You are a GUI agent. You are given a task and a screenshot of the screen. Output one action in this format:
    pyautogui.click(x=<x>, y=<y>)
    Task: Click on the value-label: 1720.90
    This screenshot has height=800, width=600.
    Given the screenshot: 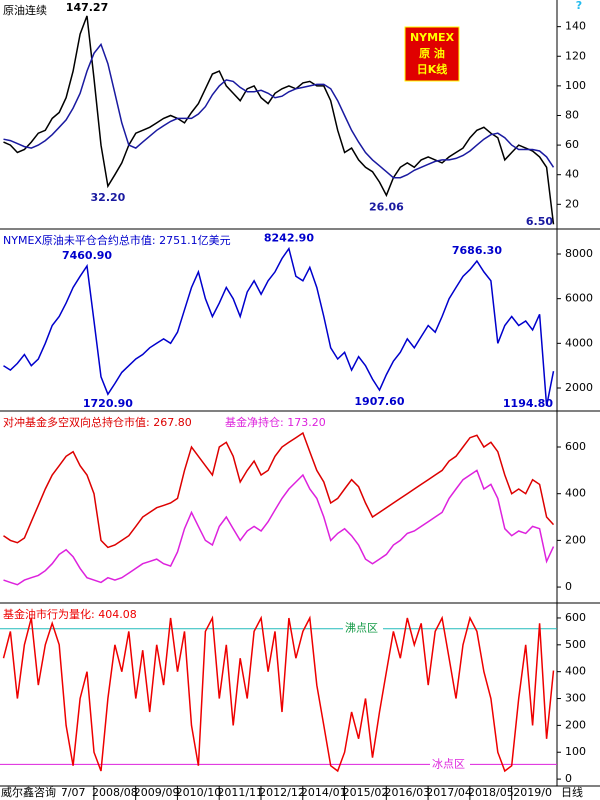 What is the action you would take?
    pyautogui.click(x=108, y=403)
    